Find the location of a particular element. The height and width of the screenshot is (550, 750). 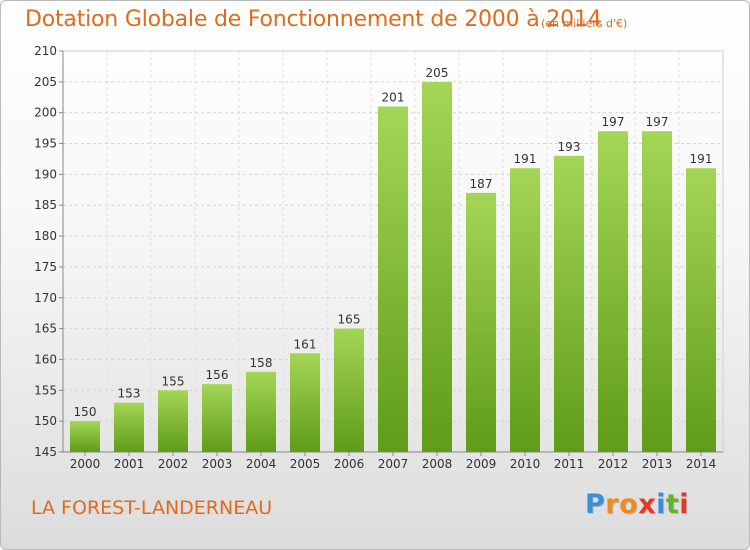

bar-value-label: 193 is located at coordinates (569, 147).